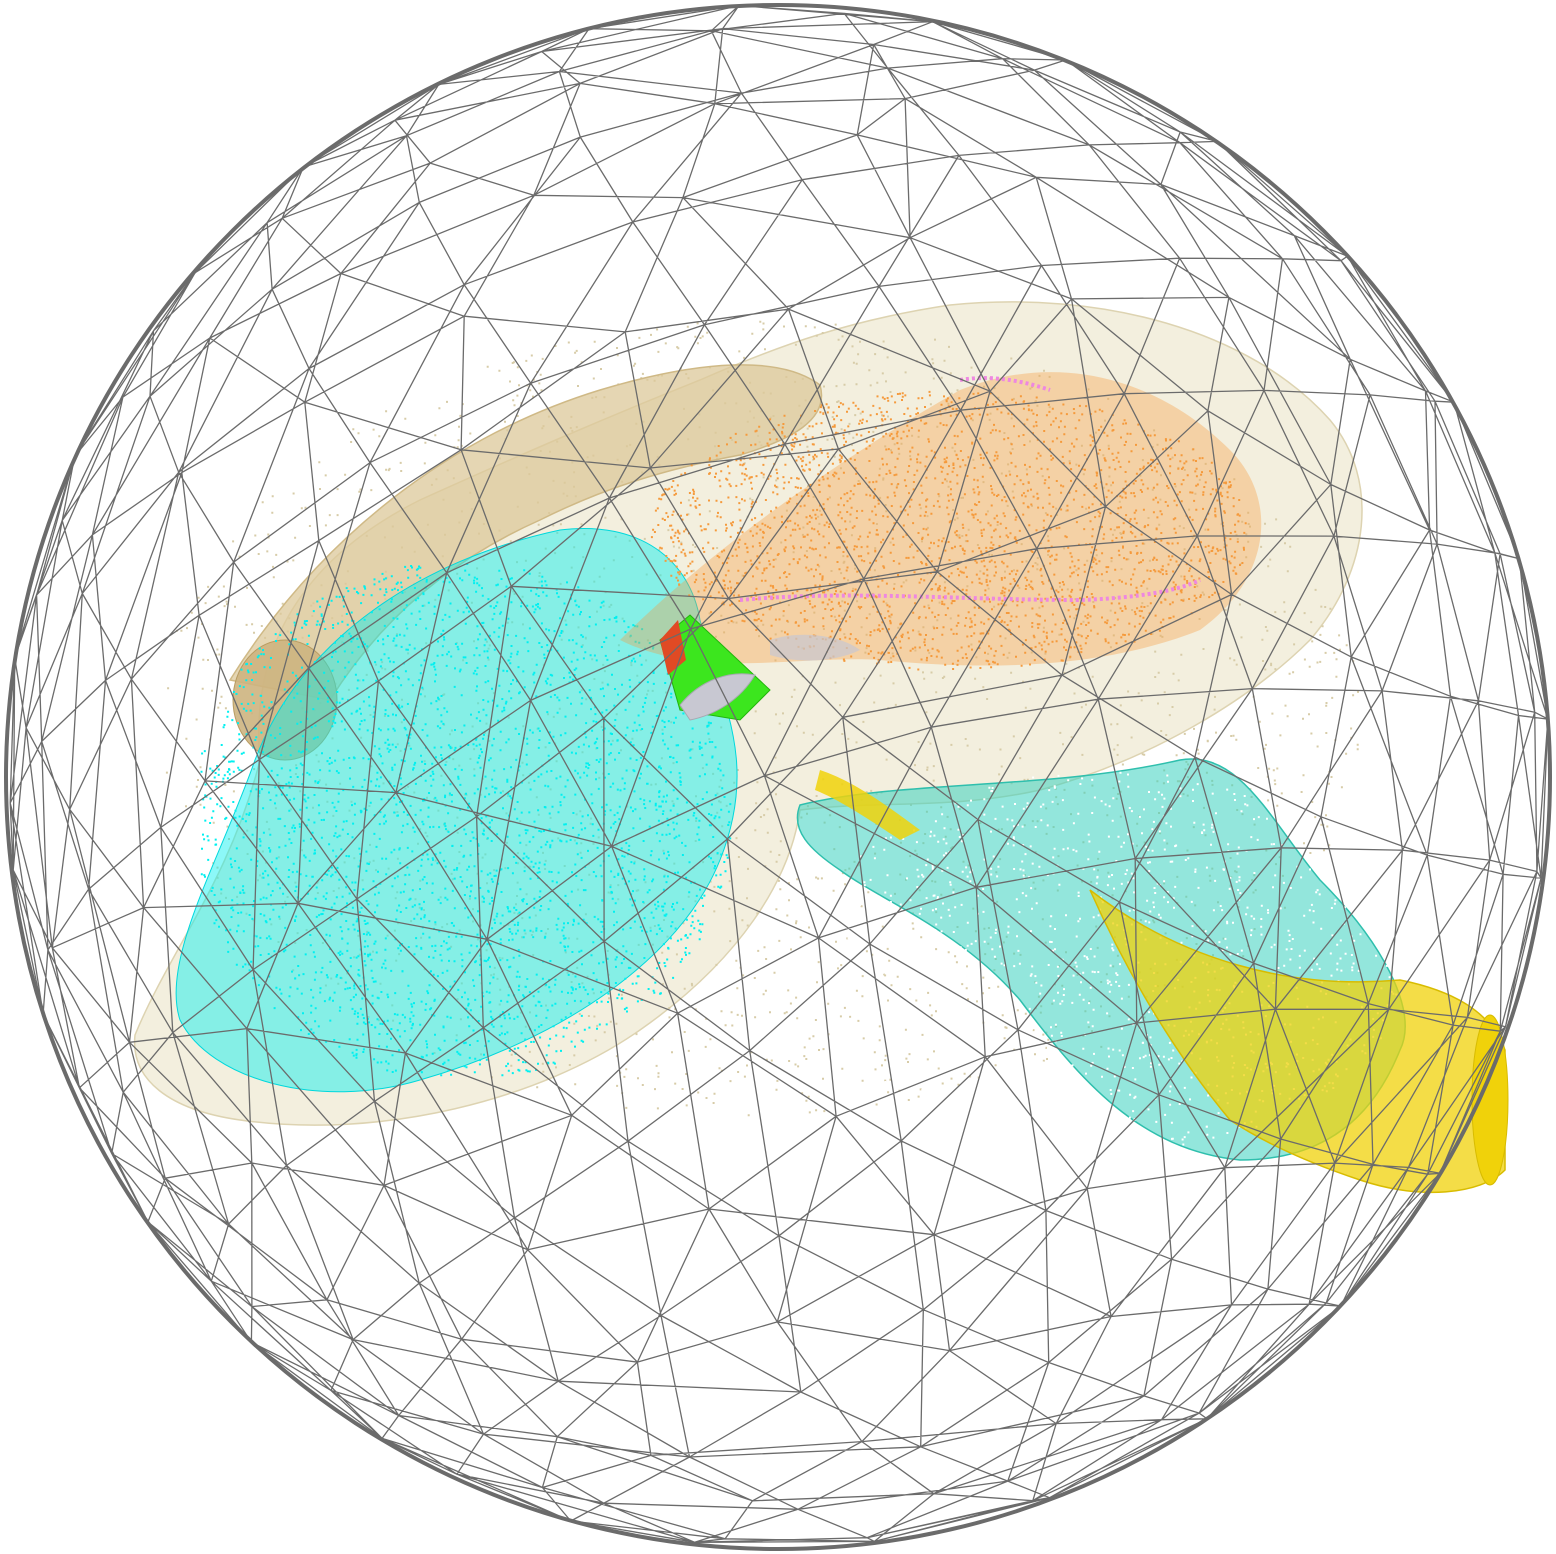  I want to click on grey-nucleus, so click(717, 697).